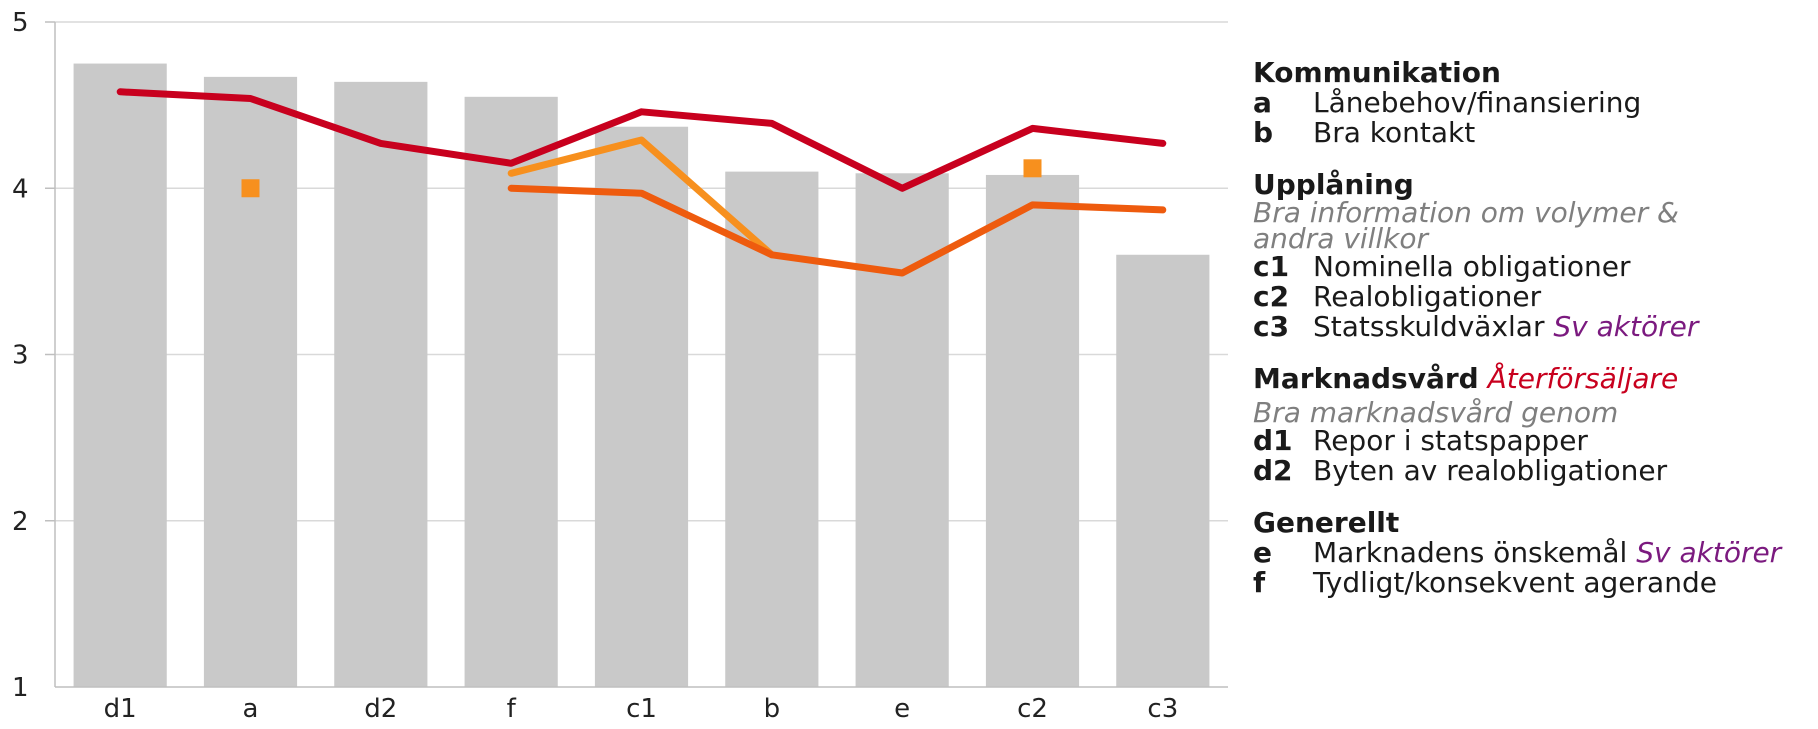 The width and height of the screenshot is (1818, 729). Describe the element at coordinates (1271, 296) in the screenshot. I see `legend-item-code: c2` at that location.